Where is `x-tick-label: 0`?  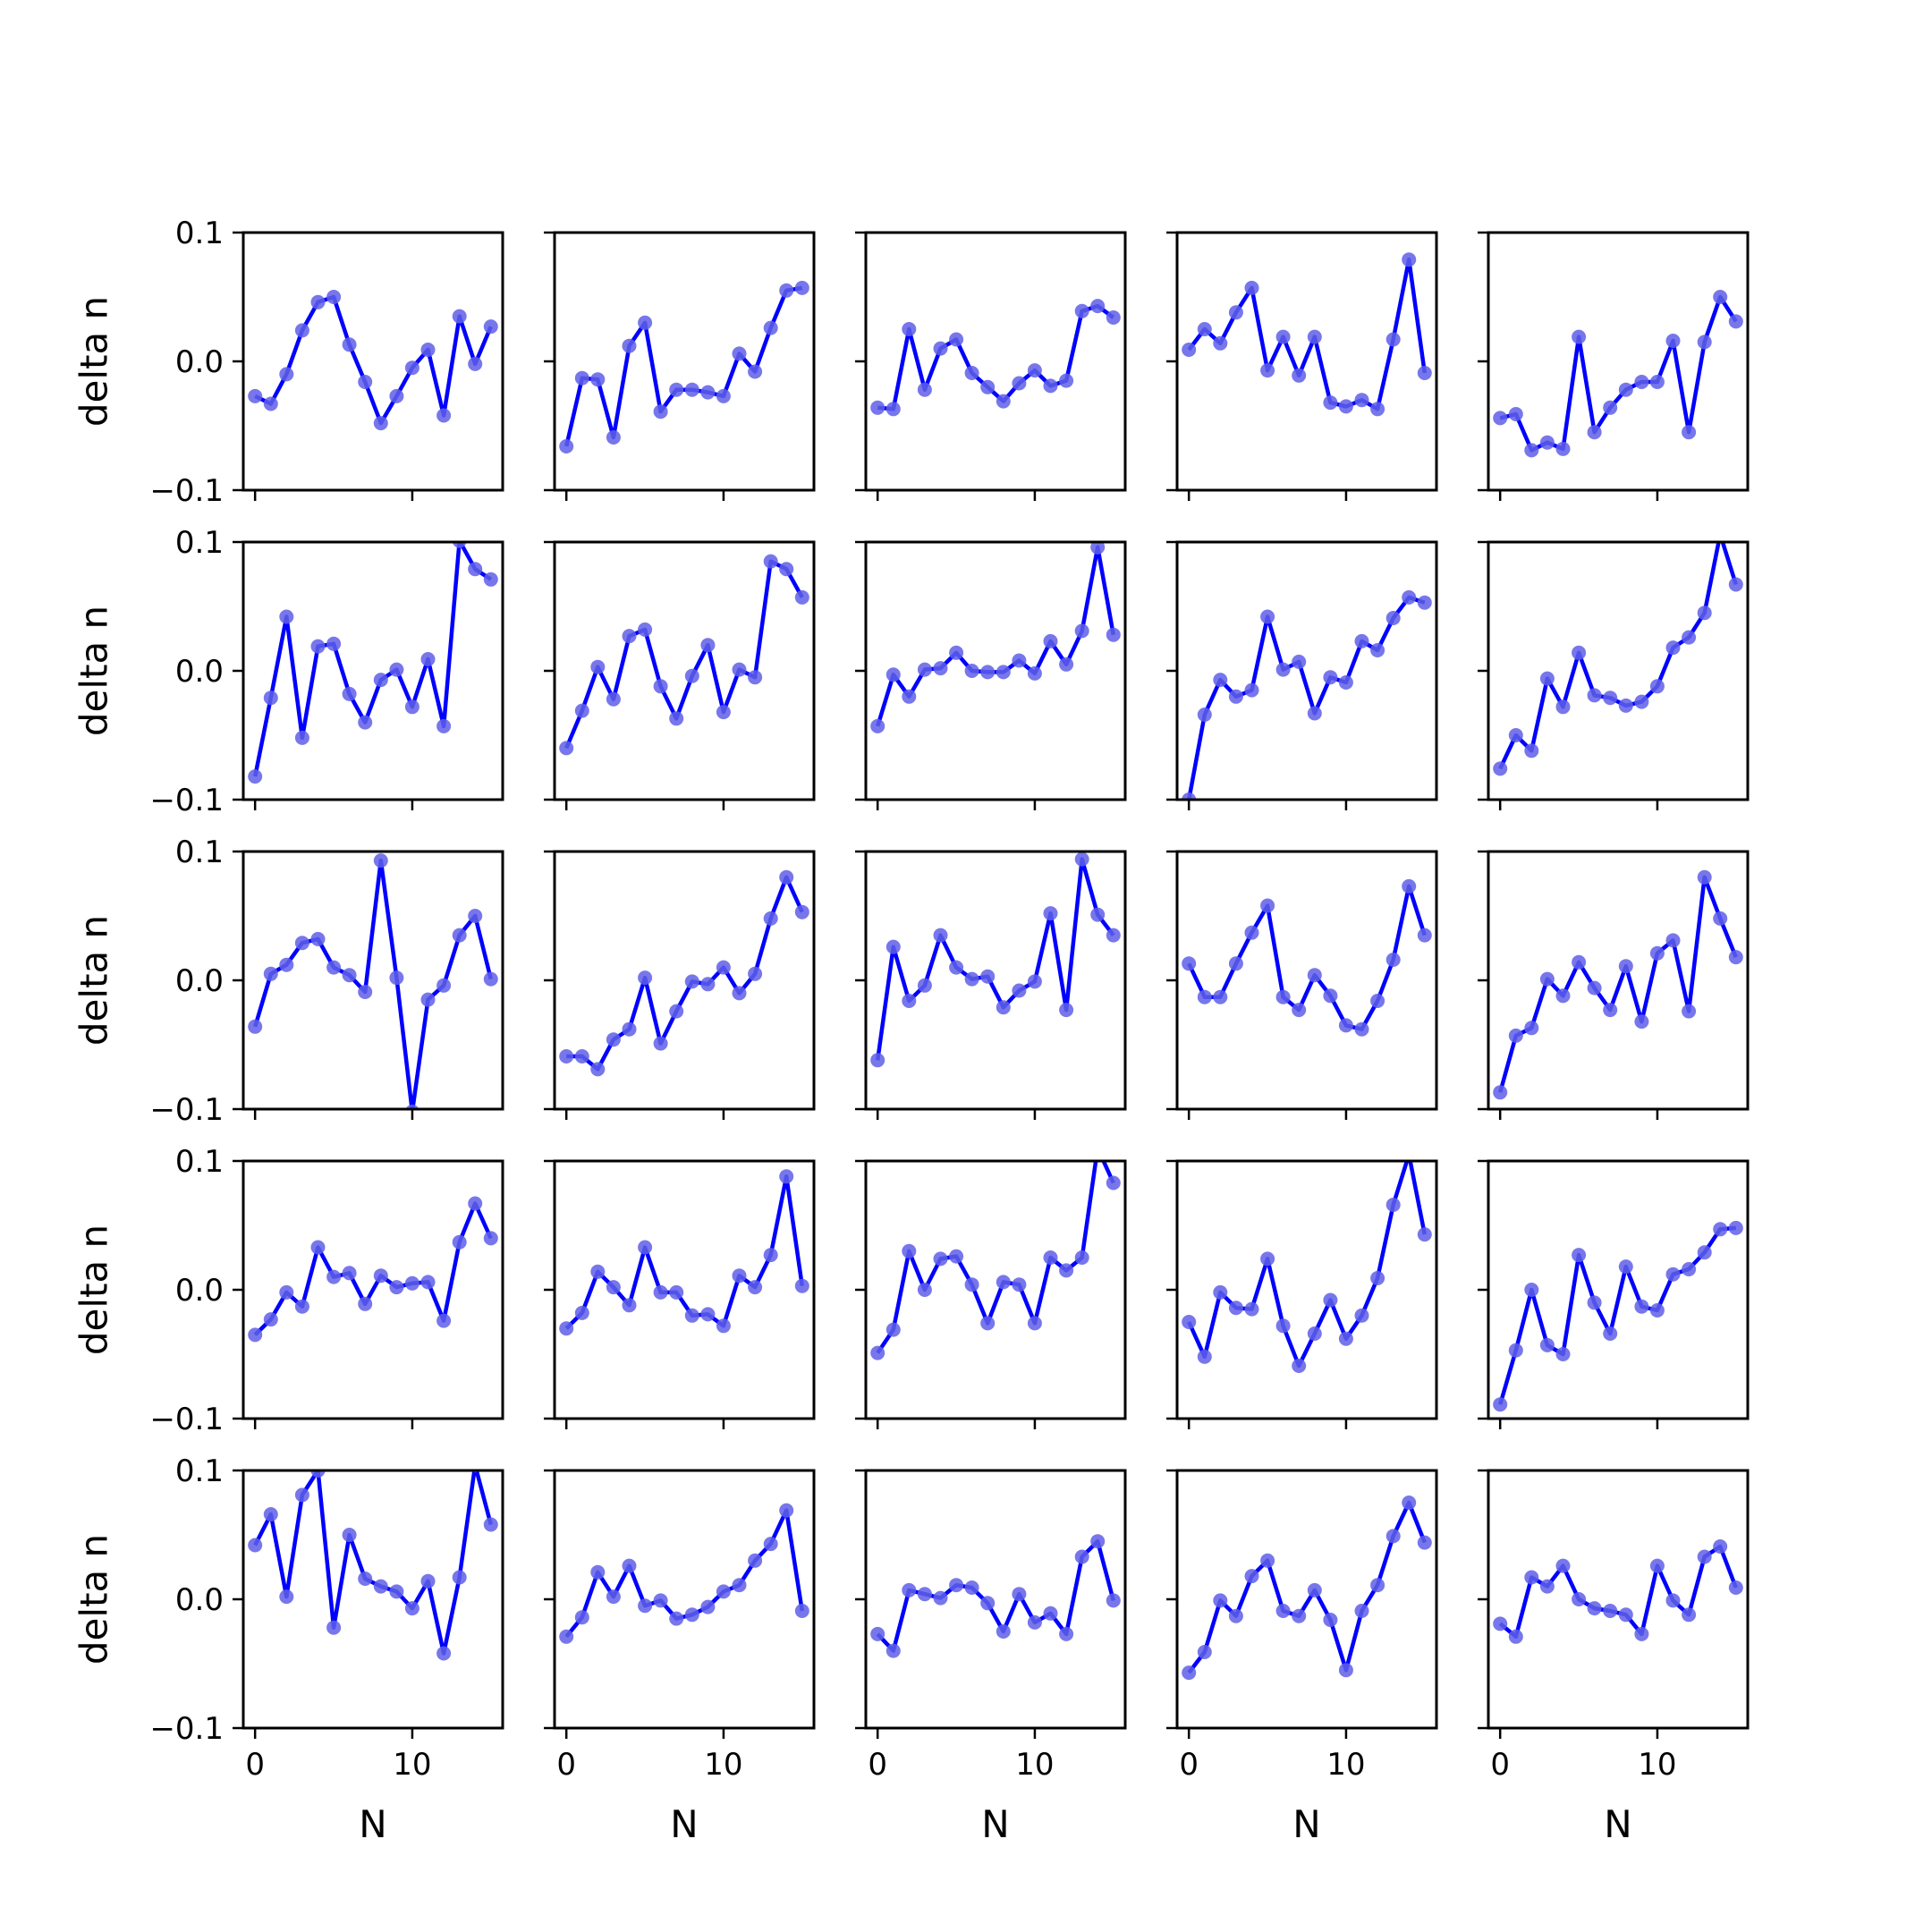
x-tick-label: 0 is located at coordinates (1189, 1765).